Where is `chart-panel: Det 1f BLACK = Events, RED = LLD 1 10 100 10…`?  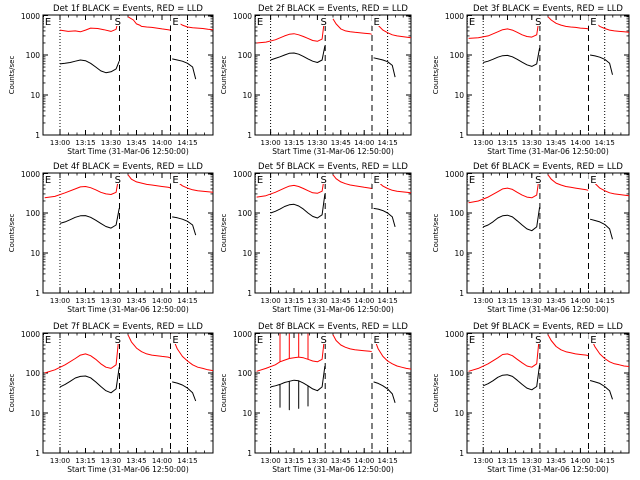
chart-panel: Det 1f BLACK = Events, RED = LLD 1 10 100 10… is located at coordinates (111, 80).